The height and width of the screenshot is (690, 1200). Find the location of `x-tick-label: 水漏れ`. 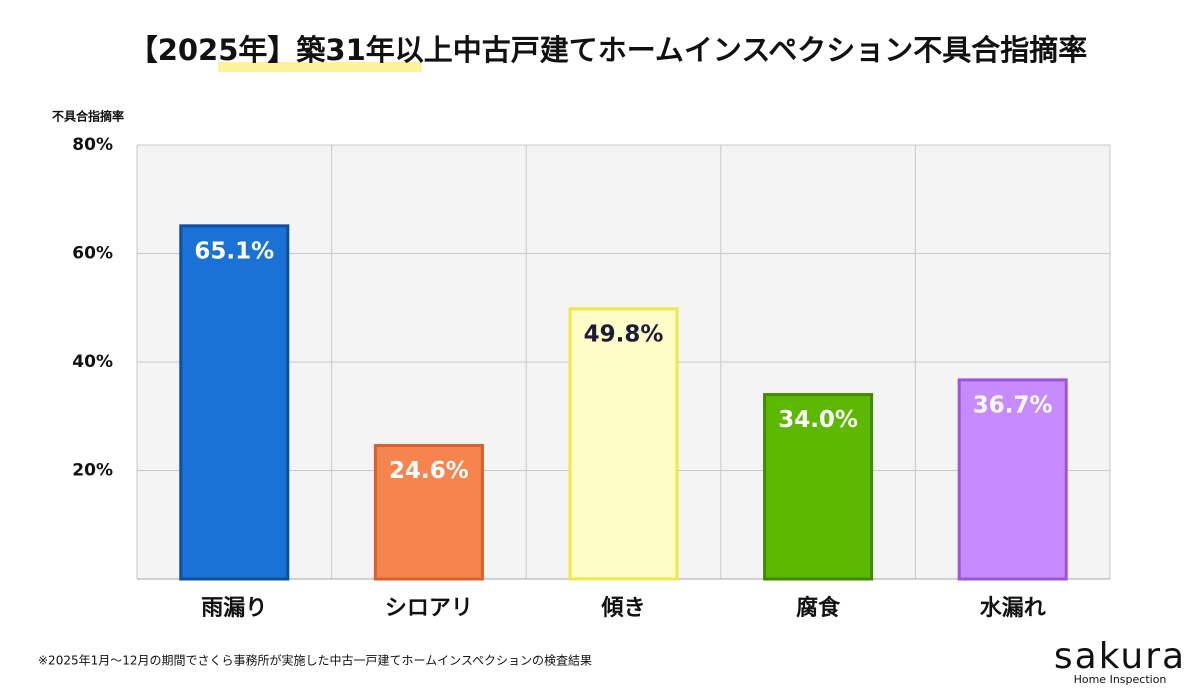

x-tick-label: 水漏れ is located at coordinates (1013, 608).